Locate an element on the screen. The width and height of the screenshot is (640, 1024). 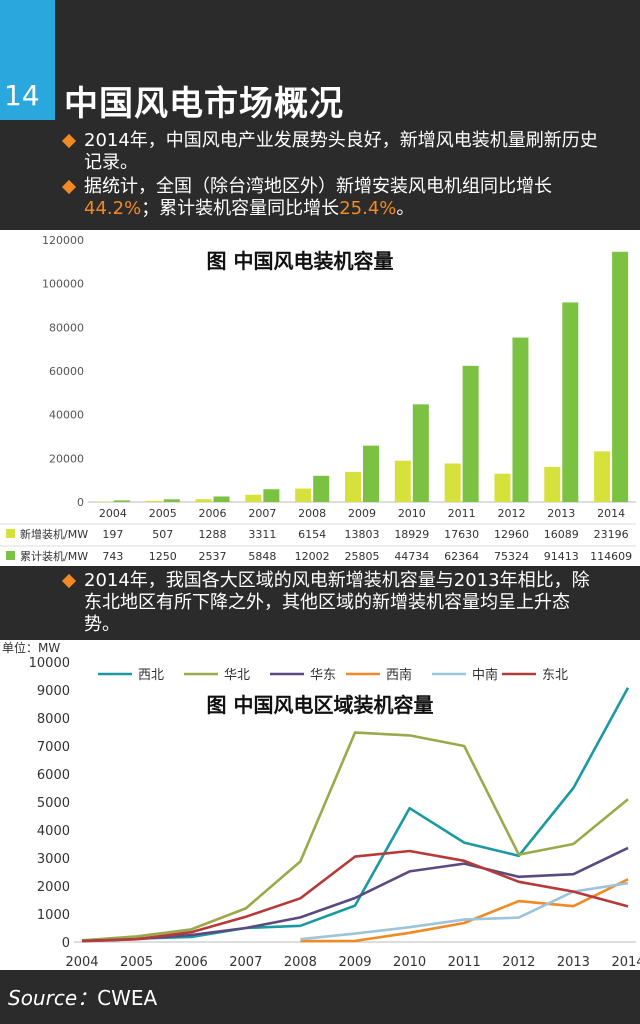
data-label: 12002 is located at coordinates (312, 556).